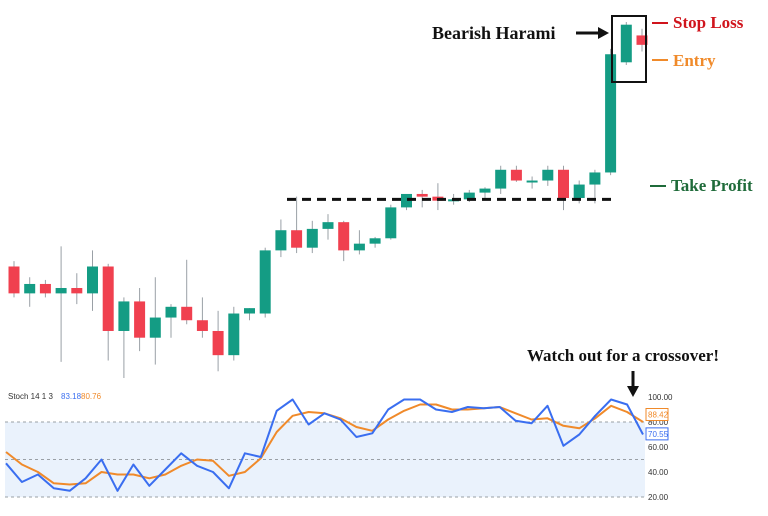 This screenshot has width=768, height=516. I want to click on stoch-k-last-tag: 70.55, so click(658, 434).